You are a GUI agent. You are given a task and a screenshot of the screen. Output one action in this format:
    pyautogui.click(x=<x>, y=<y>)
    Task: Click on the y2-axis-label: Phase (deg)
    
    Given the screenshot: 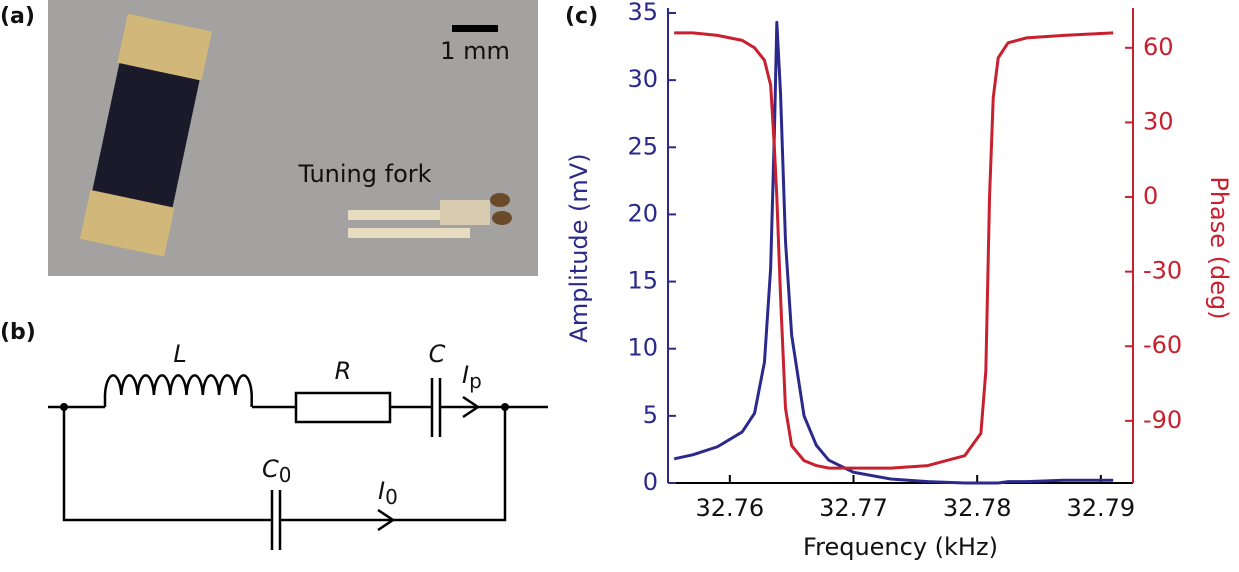 What is the action you would take?
    pyautogui.click(x=1219, y=247)
    